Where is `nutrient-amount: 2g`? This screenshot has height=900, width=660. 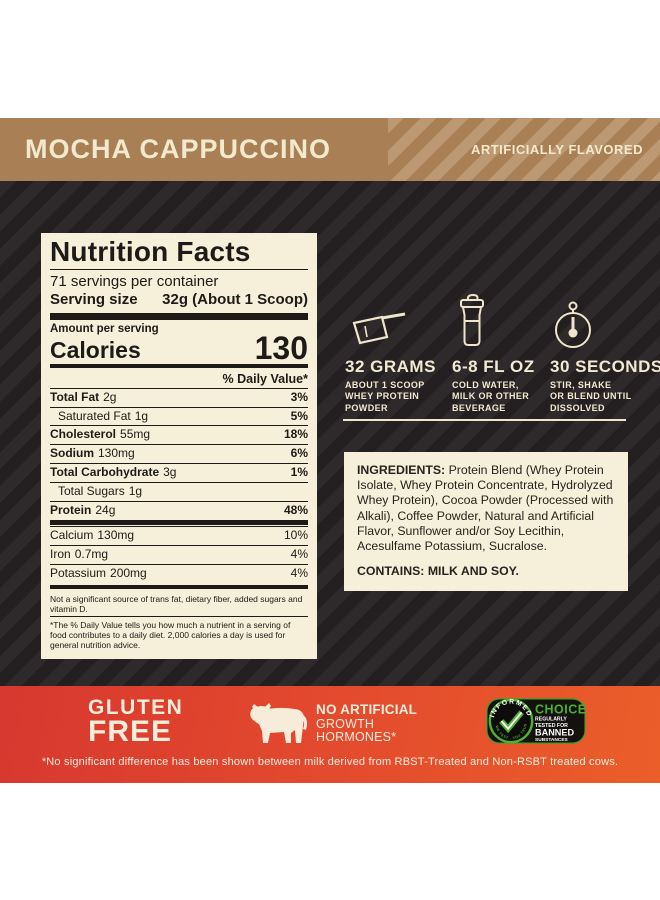
nutrient-amount: 2g is located at coordinates (110, 396).